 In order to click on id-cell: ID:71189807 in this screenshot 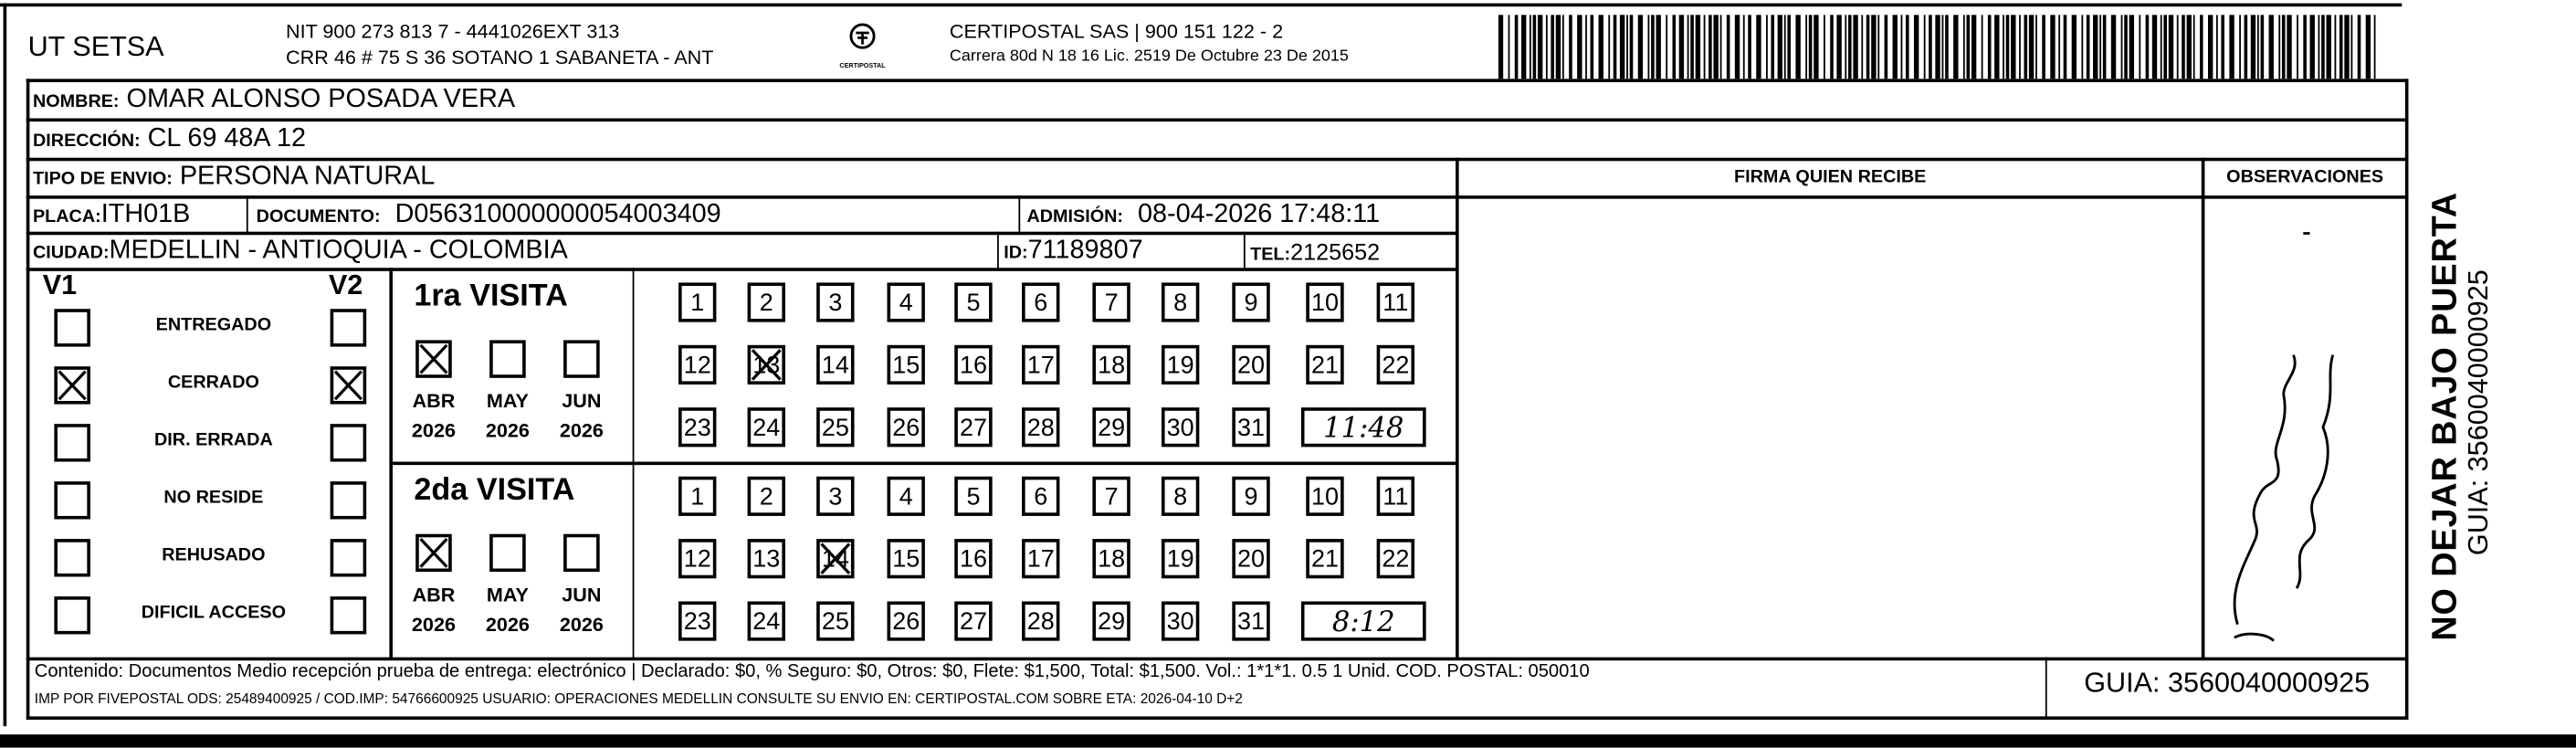, I will do `click(1073, 251)`.